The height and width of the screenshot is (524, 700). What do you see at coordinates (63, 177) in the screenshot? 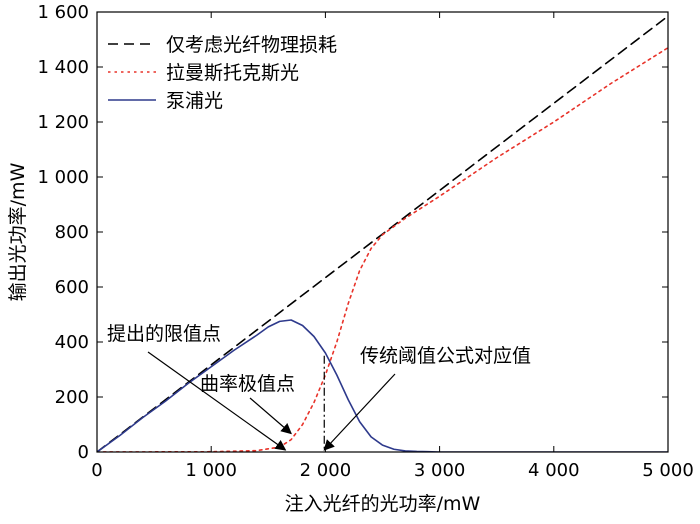
I see `y-tick-label: 1 000` at bounding box center [63, 177].